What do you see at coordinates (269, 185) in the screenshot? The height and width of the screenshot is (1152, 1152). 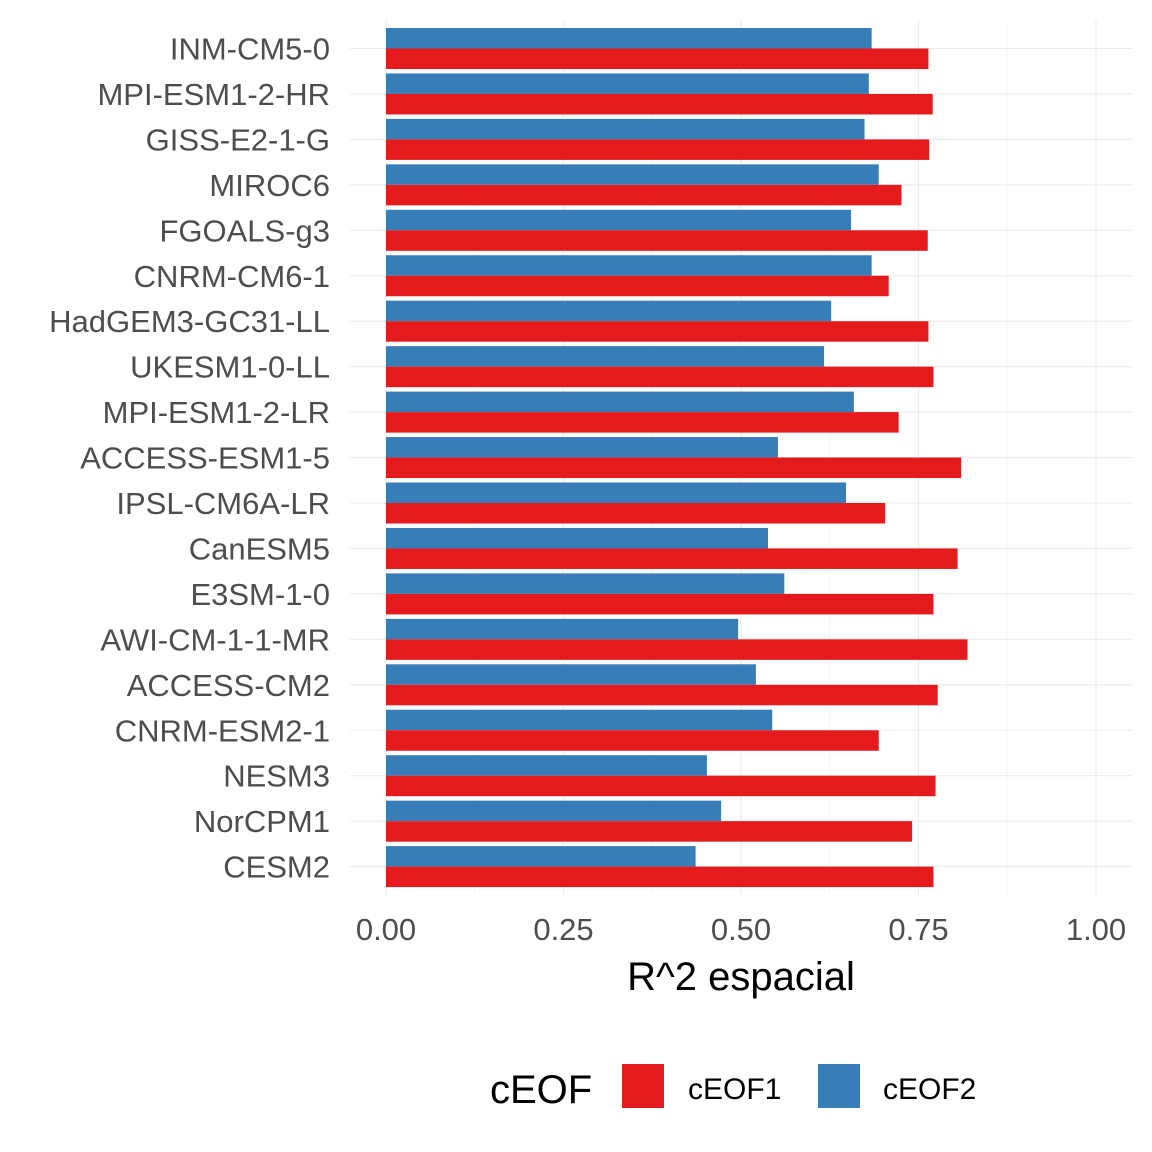 I see `y-tick-label: MIROC6` at bounding box center [269, 185].